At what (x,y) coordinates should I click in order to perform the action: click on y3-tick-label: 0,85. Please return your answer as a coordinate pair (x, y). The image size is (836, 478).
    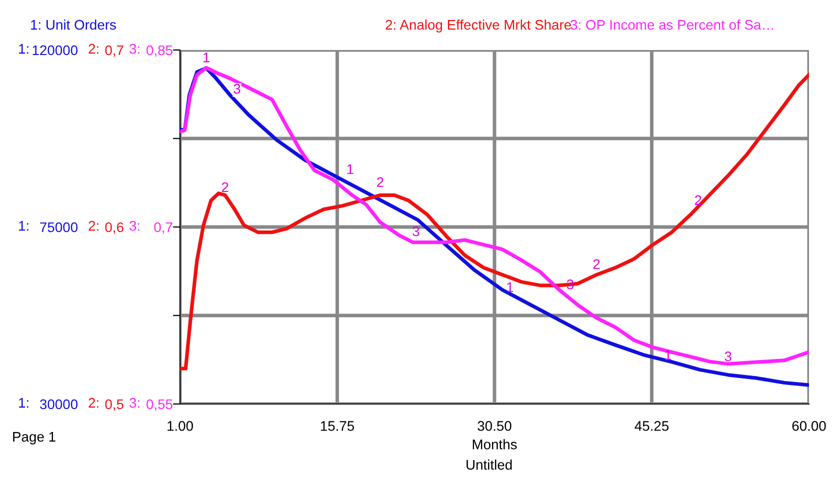
    Looking at the image, I should click on (159, 51).